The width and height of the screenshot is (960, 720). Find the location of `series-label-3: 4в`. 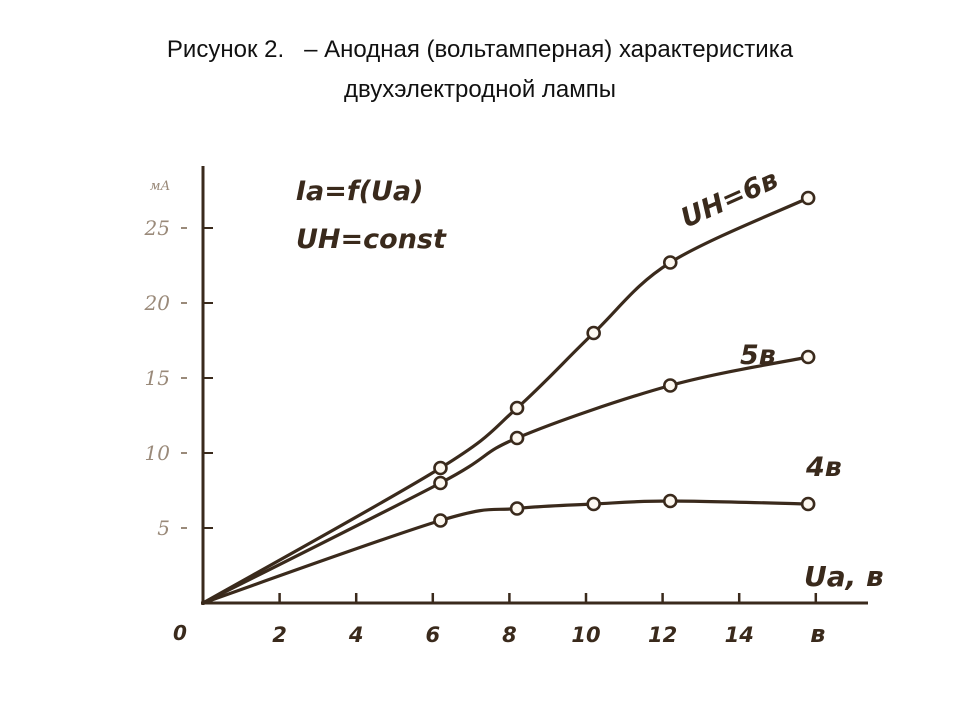

series-label-3: 4в is located at coordinates (823, 467).